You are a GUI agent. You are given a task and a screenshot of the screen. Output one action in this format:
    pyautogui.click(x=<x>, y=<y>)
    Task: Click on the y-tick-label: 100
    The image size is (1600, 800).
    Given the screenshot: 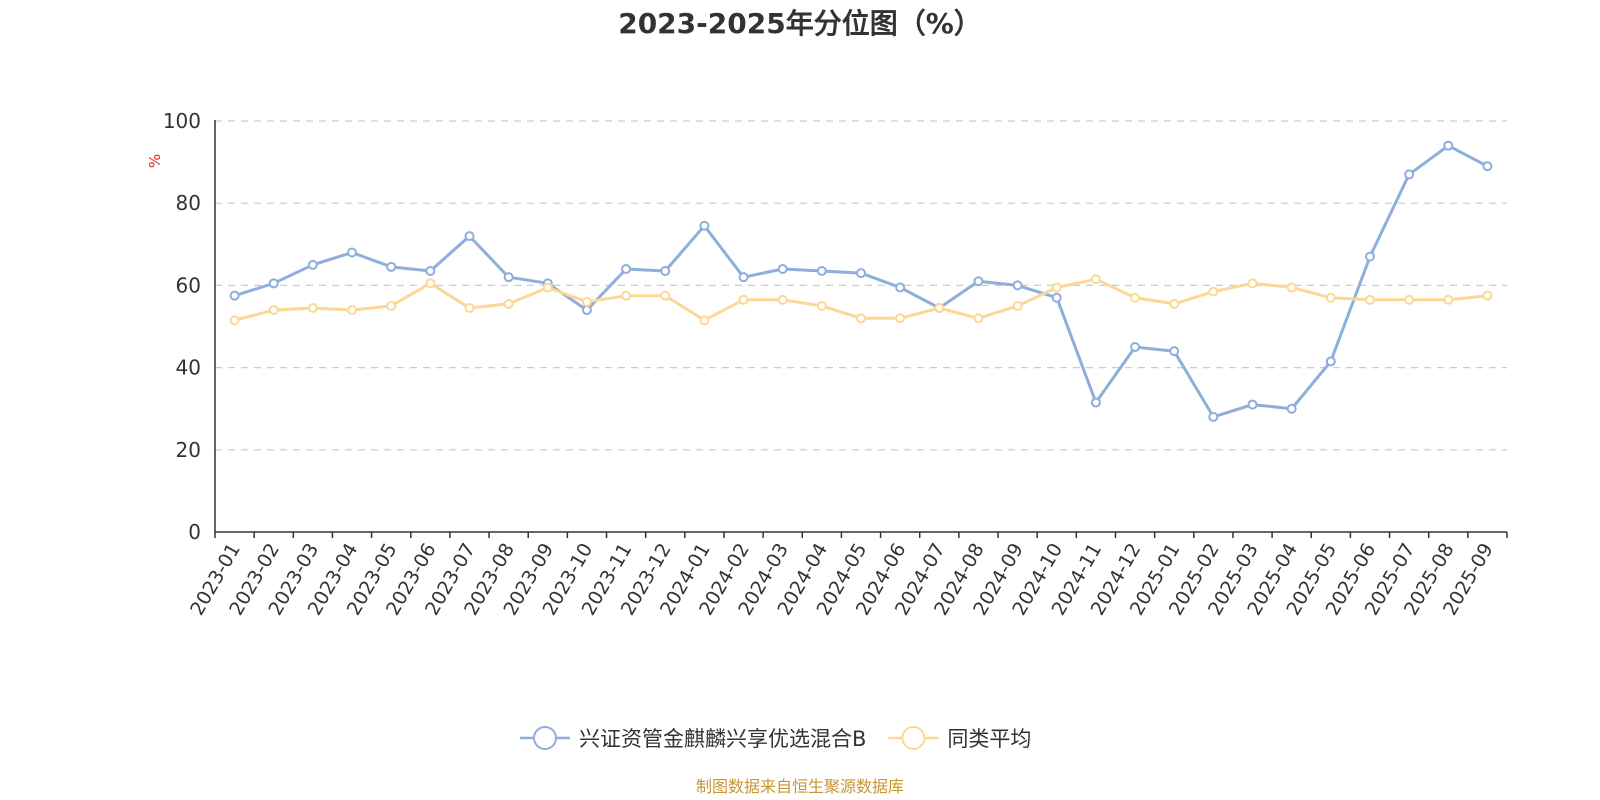 What is the action you would take?
    pyautogui.click(x=182, y=121)
    